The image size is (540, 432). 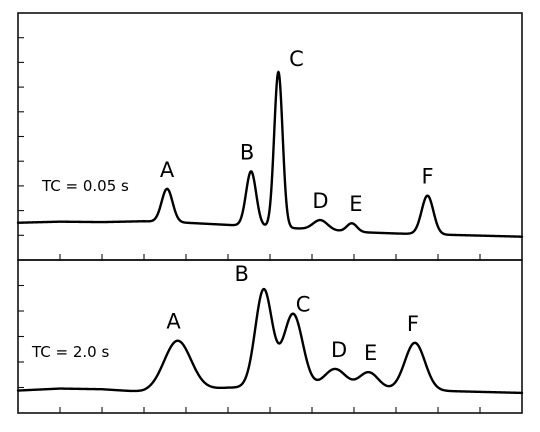 I want to click on top-tc-label: TC = 0.05 s, so click(x=85, y=186).